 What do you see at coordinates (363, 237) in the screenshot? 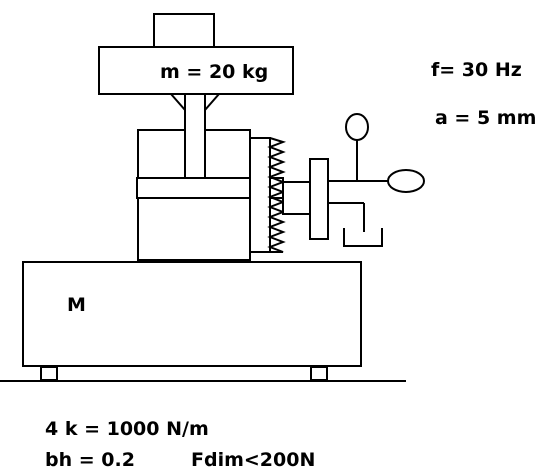
I see `damper-cup` at bounding box center [363, 237].